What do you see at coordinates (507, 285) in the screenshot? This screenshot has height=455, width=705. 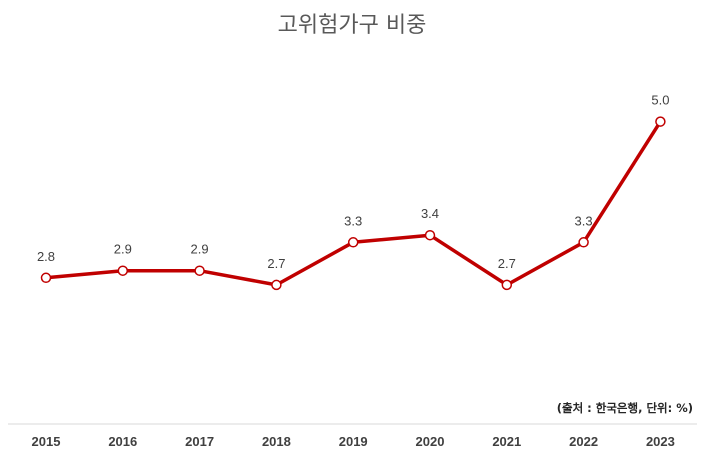 I see `data-point-2021` at bounding box center [507, 285].